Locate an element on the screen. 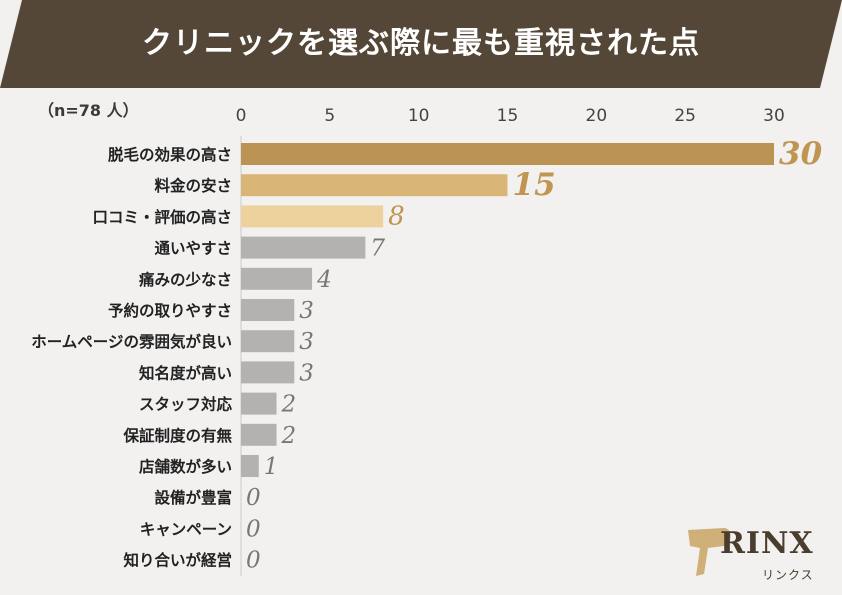 Image resolution: width=842 pixels, height=595 pixels. value-label: 1 is located at coordinates (271, 467).